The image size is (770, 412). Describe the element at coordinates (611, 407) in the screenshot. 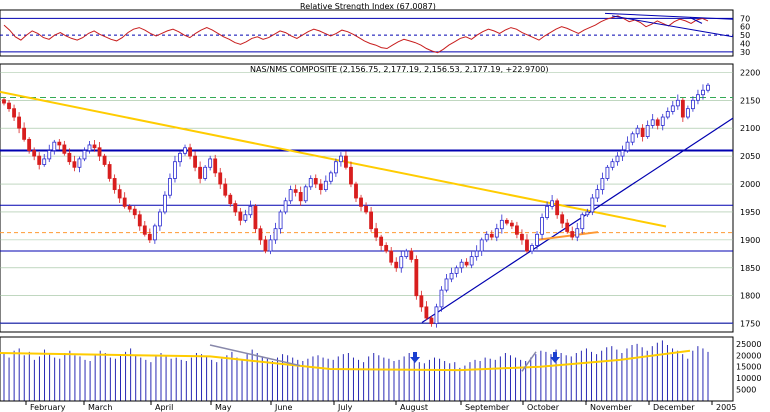

I see `x-axis-month-label: November` at that location.